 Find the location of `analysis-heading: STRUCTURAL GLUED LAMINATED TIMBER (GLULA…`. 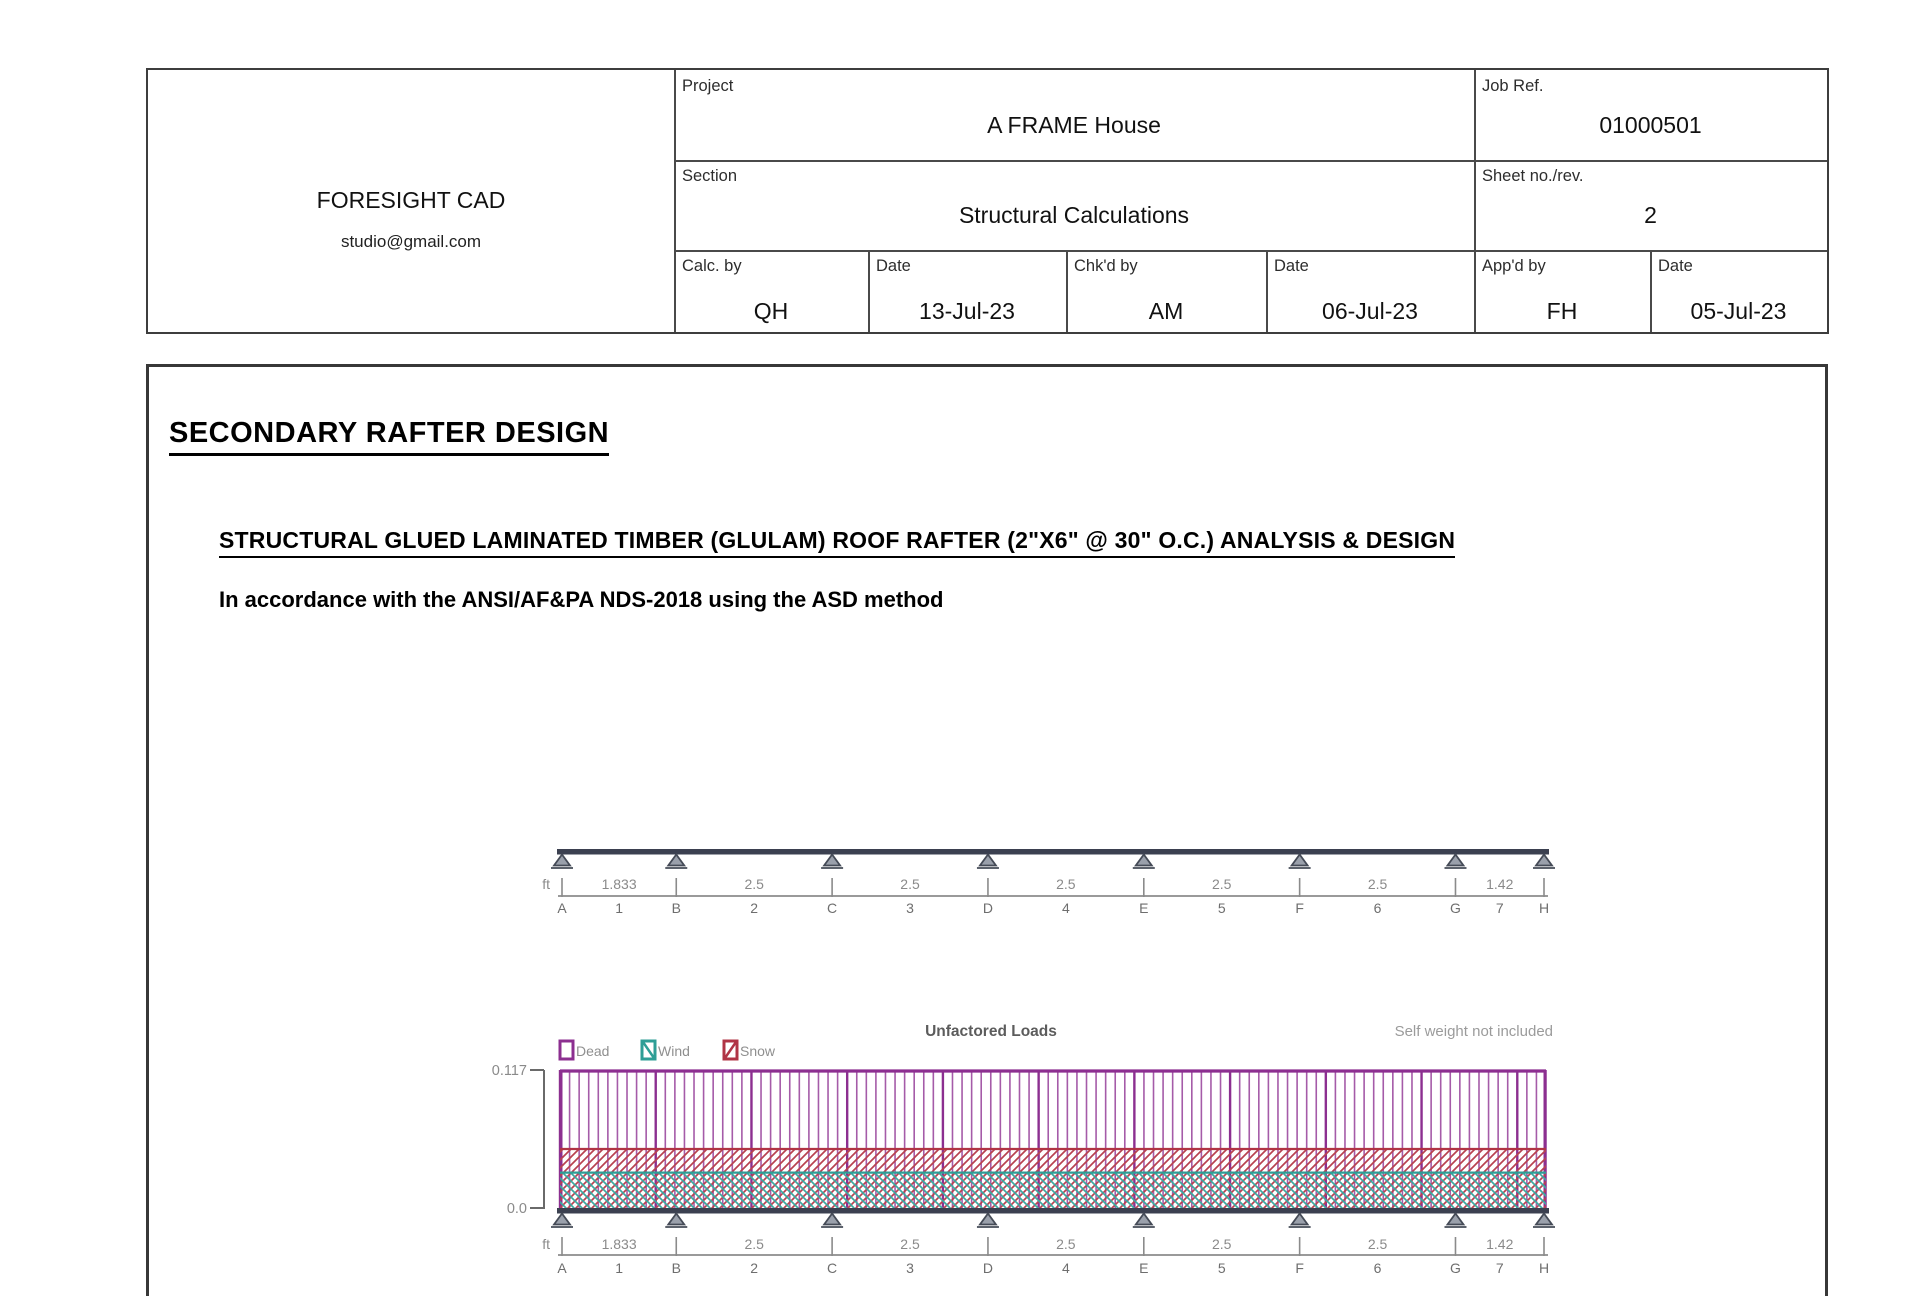

analysis-heading: STRUCTURAL GLUED LAMINATED TIMBER (GLULA… is located at coordinates (837, 542).